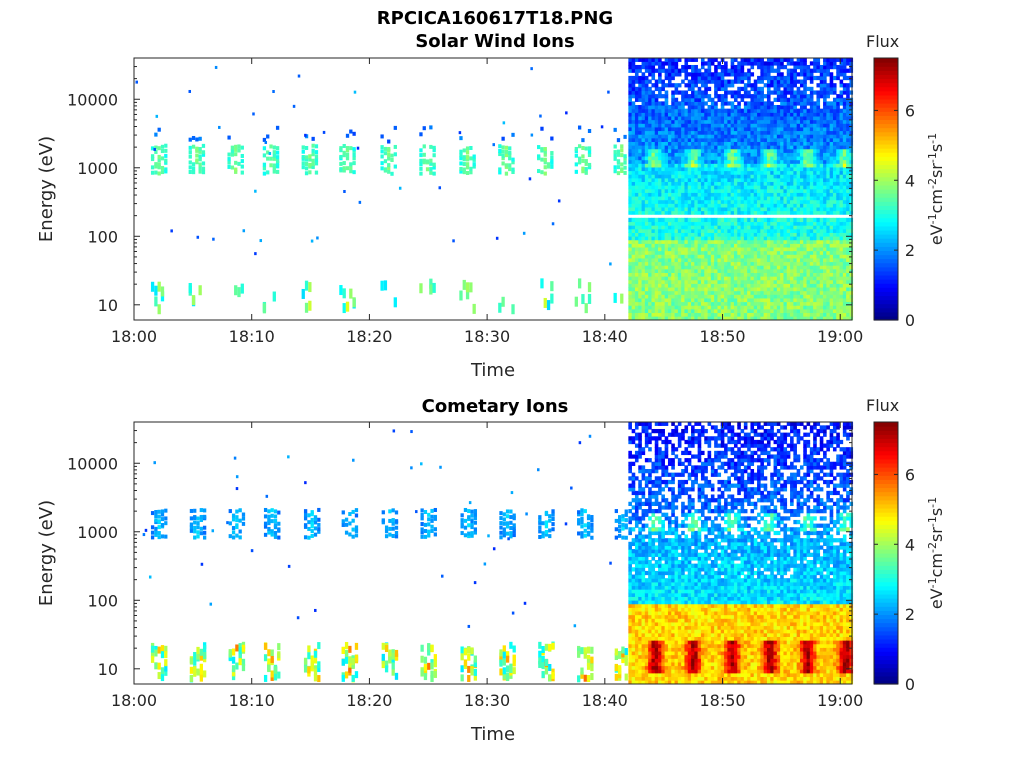 The height and width of the screenshot is (768, 1024). What do you see at coordinates (495, 41) in the screenshot?
I see `panel-title-solar-wind: Solar Wind Ions` at bounding box center [495, 41].